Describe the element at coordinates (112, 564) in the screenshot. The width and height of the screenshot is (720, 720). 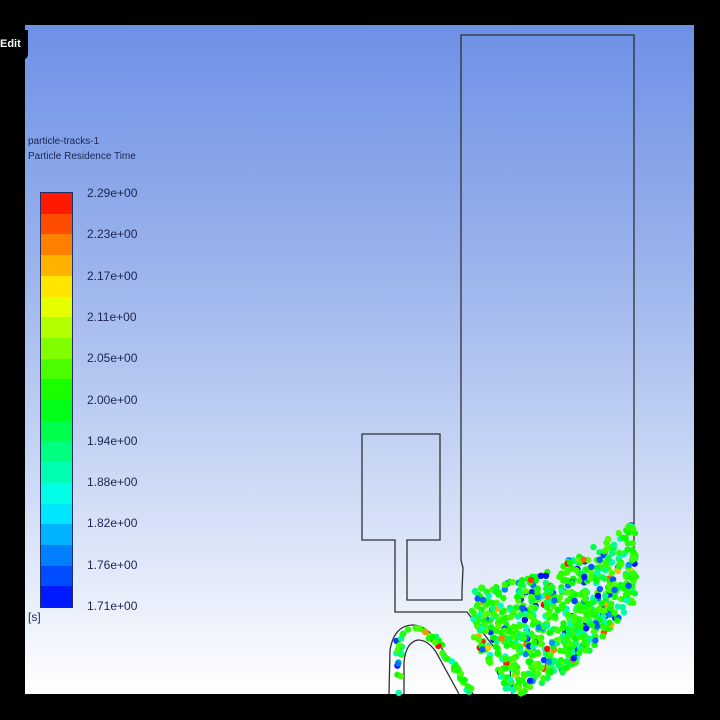
I see `colorbar-label: 1.76e+00` at that location.